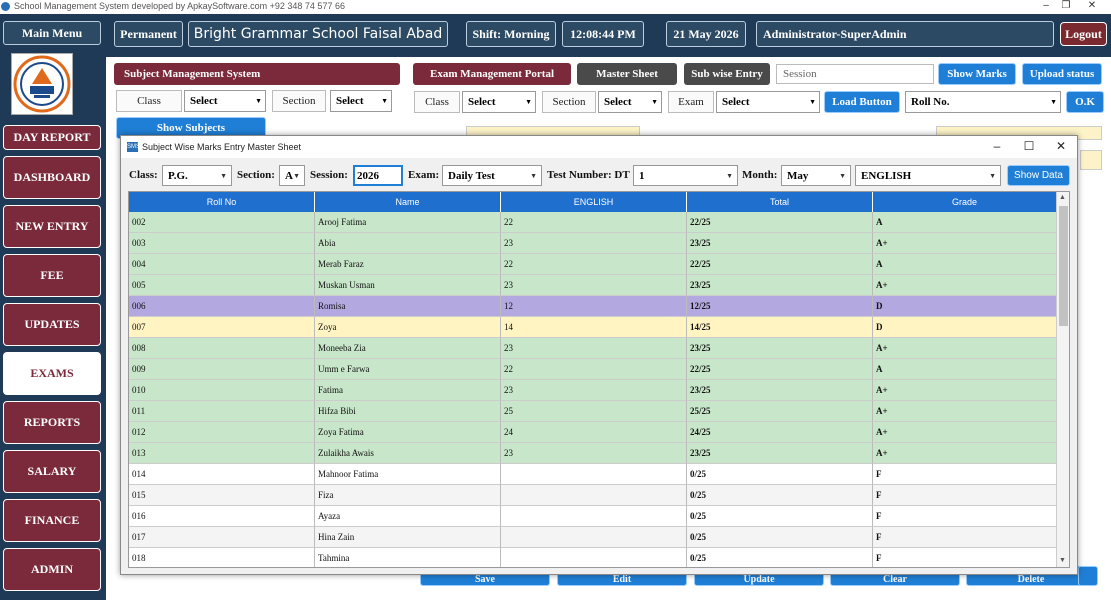  What do you see at coordinates (977, 74) in the screenshot?
I see `show-marks-button: Show Marks` at bounding box center [977, 74].